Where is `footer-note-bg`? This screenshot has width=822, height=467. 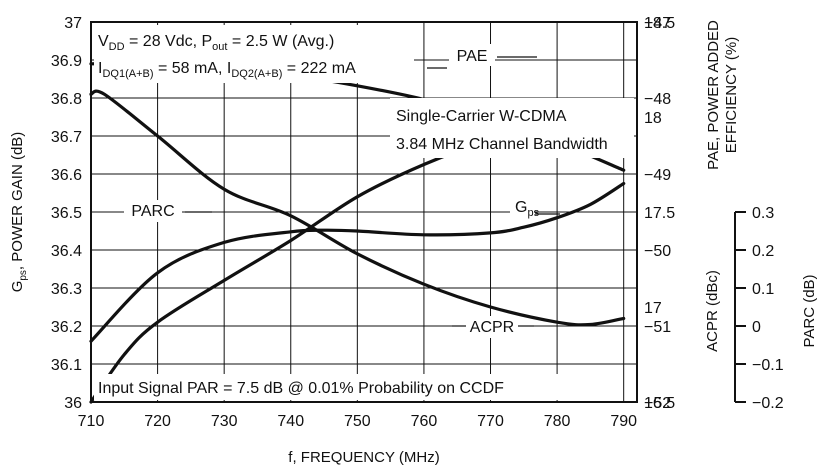 footer-note-bg is located at coordinates (333, 387).